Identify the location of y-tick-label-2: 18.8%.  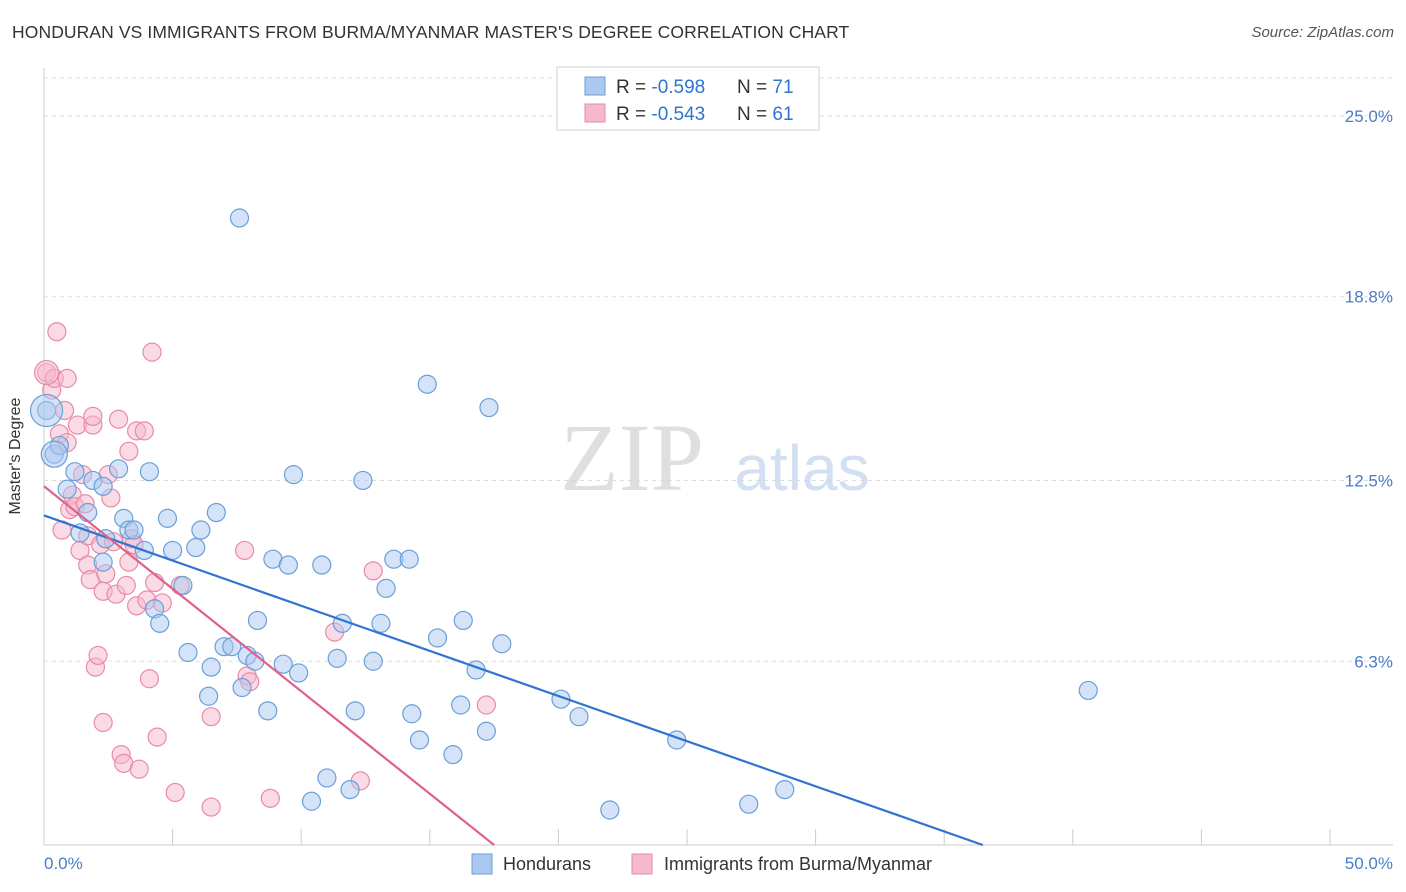
(1369, 297).